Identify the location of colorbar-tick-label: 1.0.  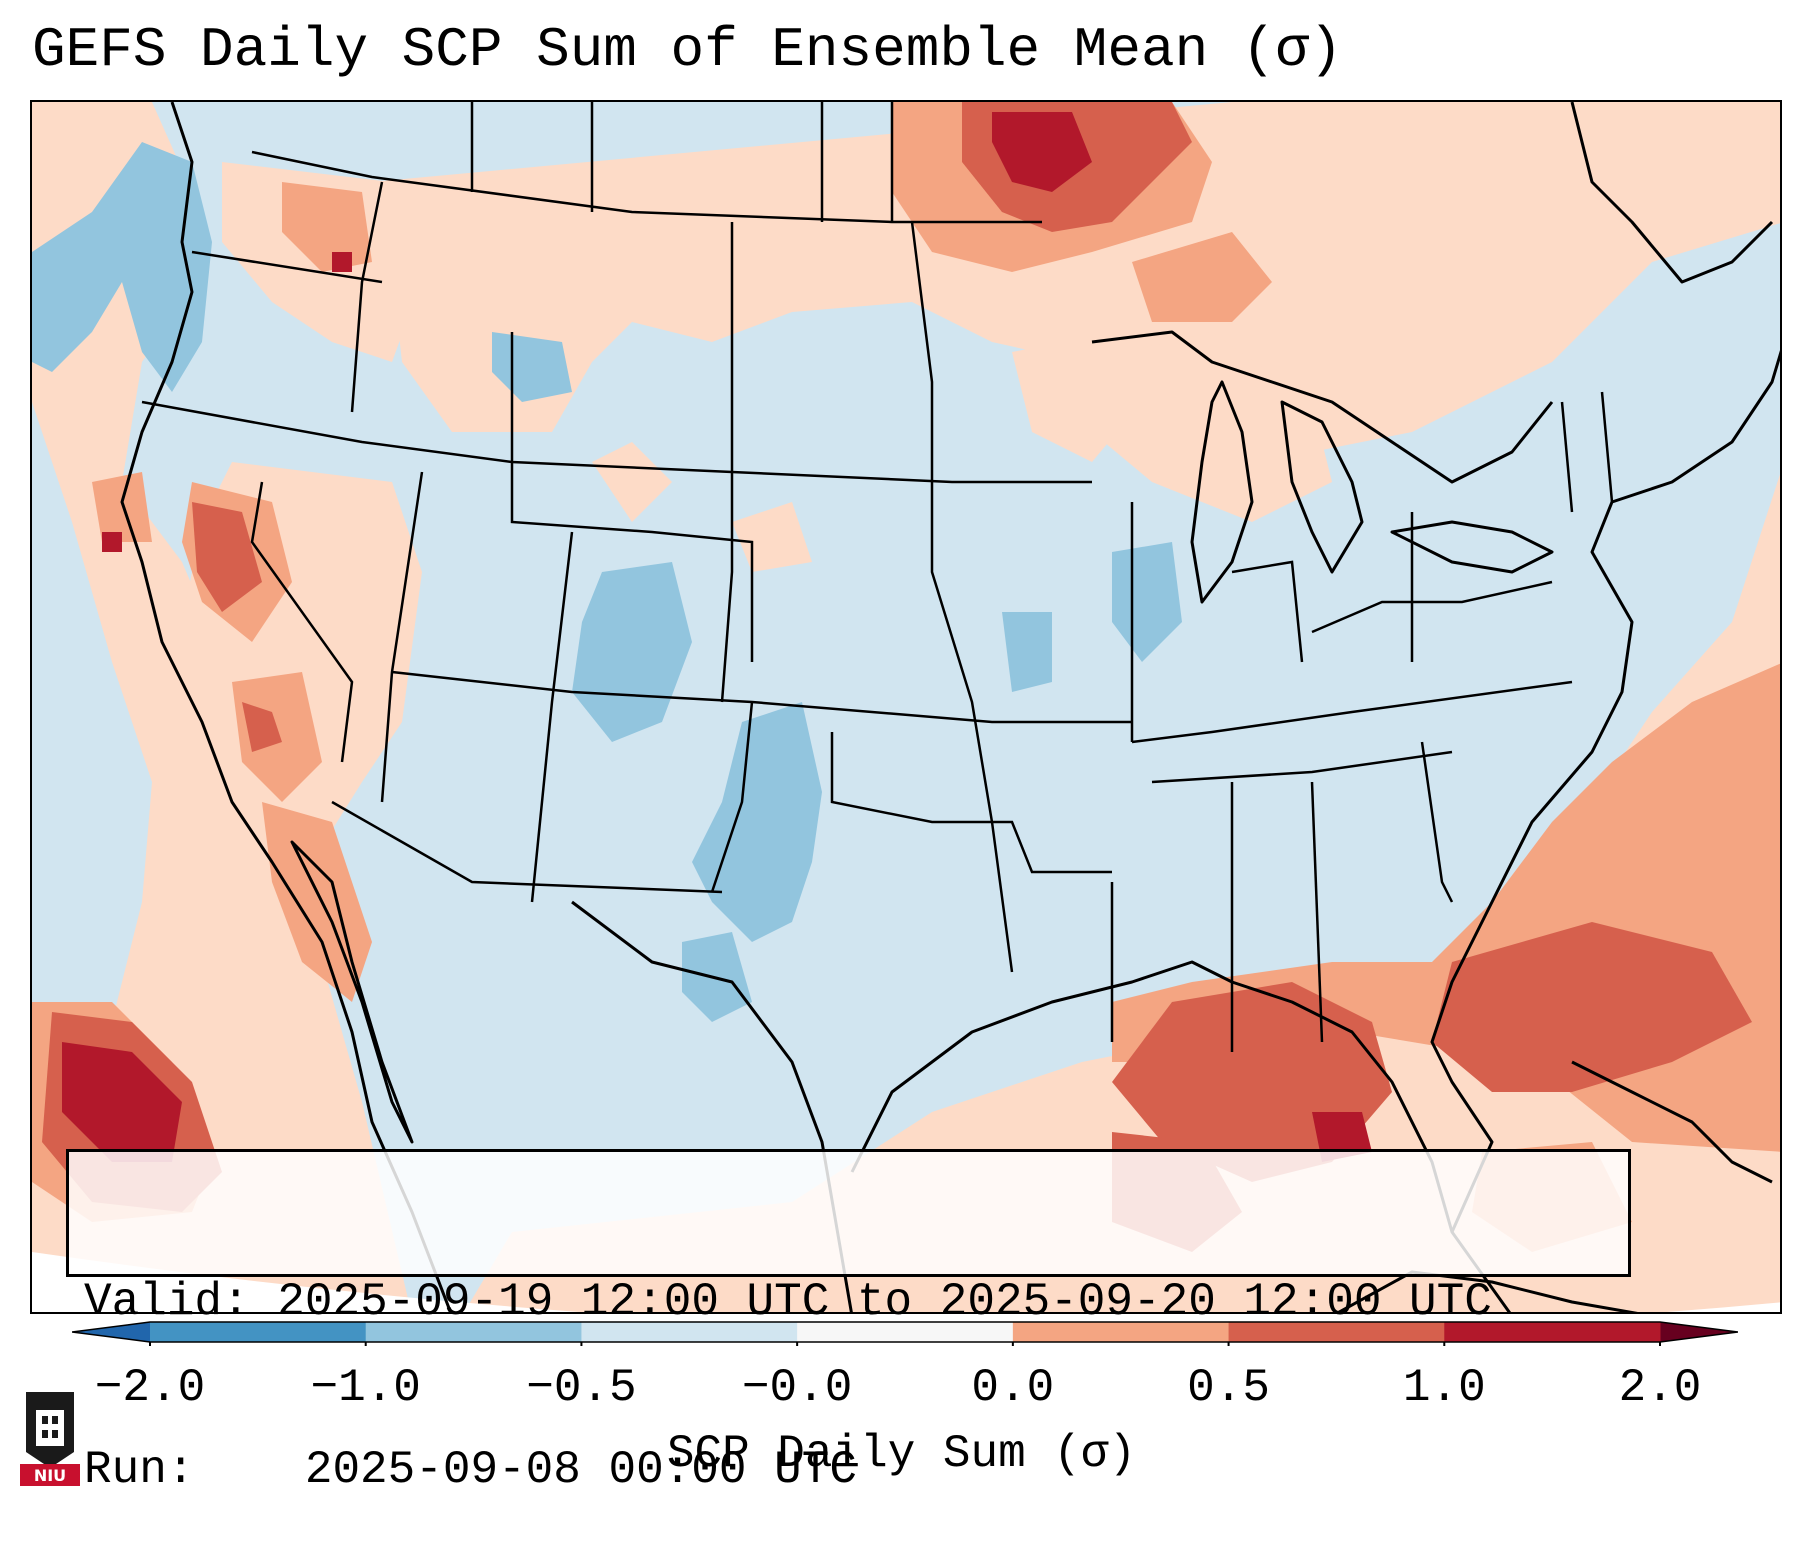
(1444, 1388).